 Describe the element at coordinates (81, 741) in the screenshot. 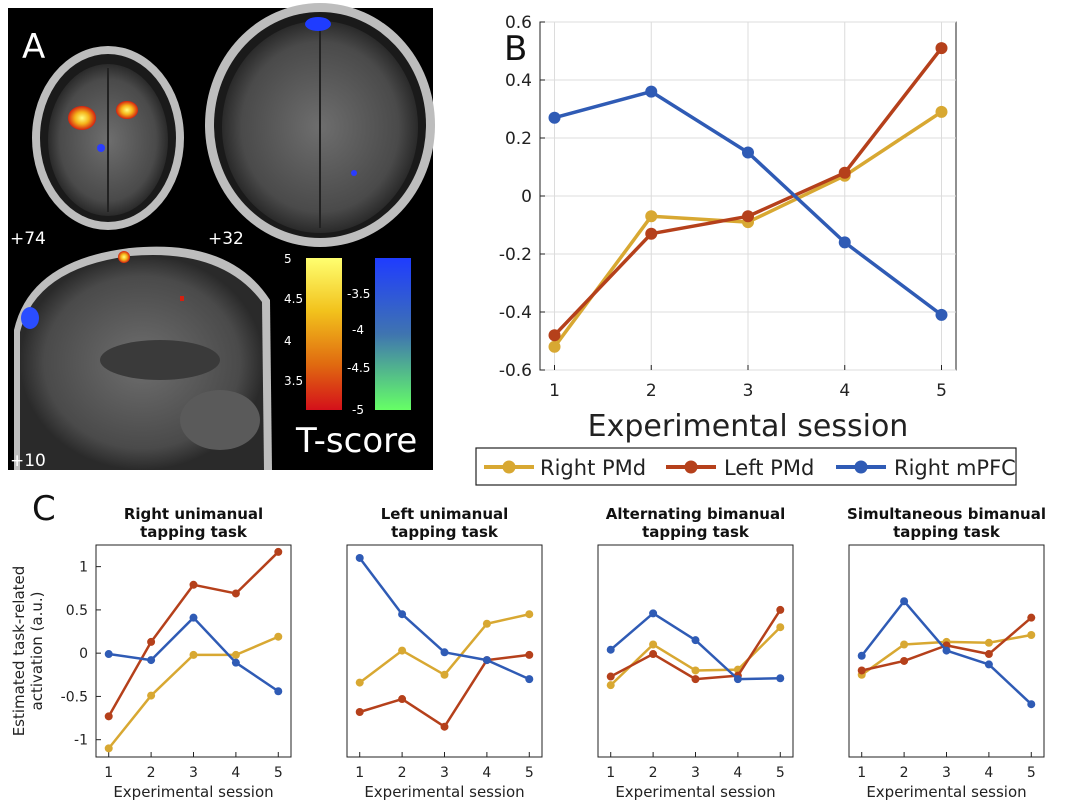

I see `panel-c-1-y-tick-label: -1` at that location.